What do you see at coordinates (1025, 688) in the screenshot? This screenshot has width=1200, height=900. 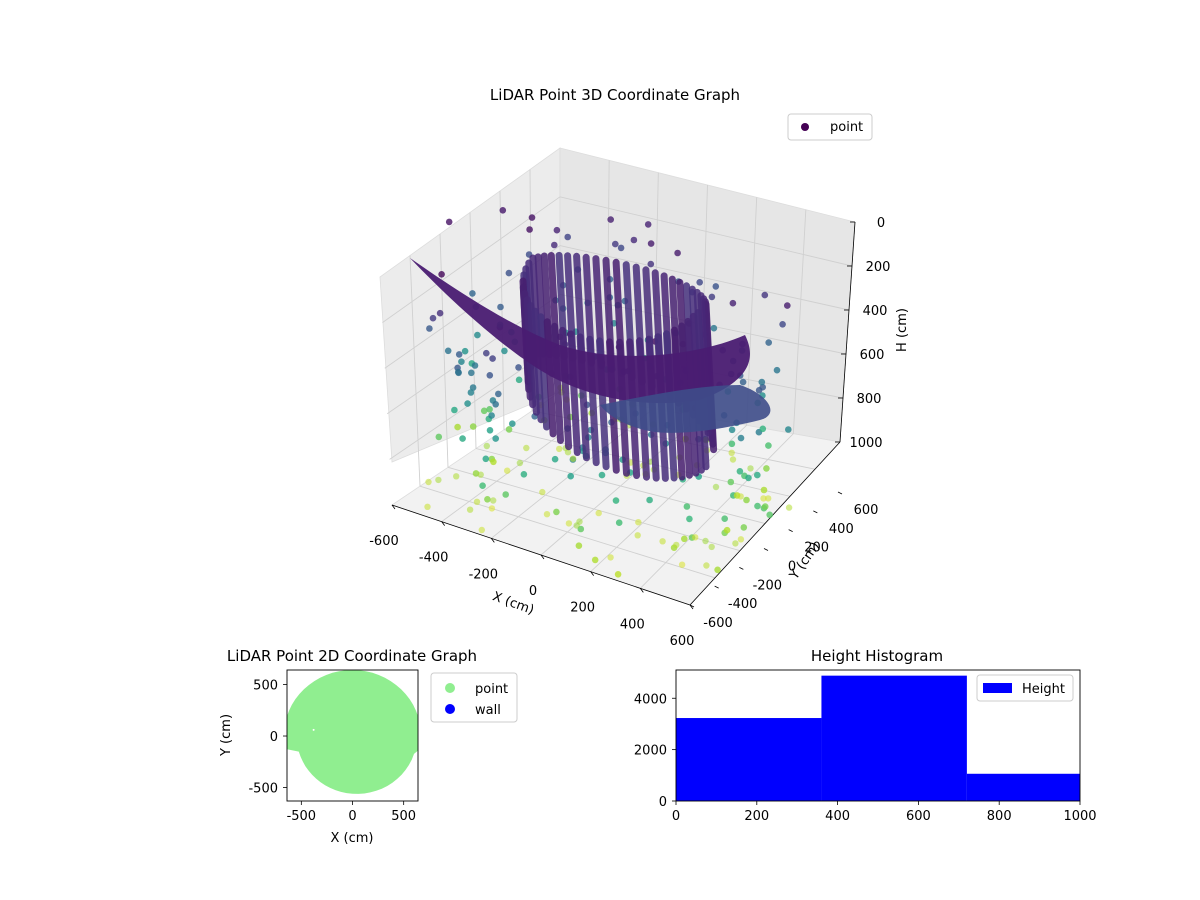 I see `legend-histogram-box` at bounding box center [1025, 688].